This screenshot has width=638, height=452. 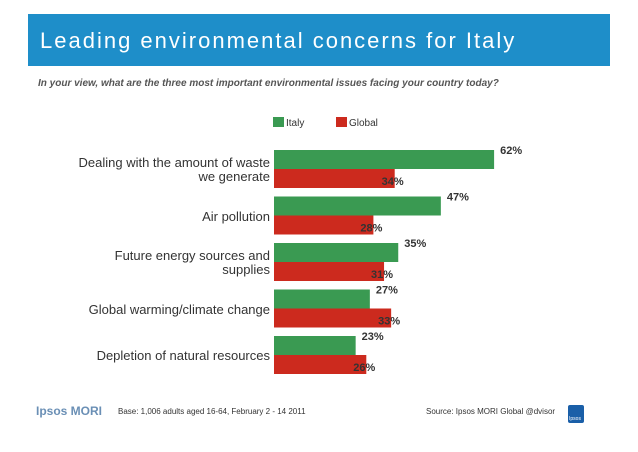 What do you see at coordinates (575, 419) in the screenshot?
I see `ipsos-badge-text: Ipsos` at bounding box center [575, 419].